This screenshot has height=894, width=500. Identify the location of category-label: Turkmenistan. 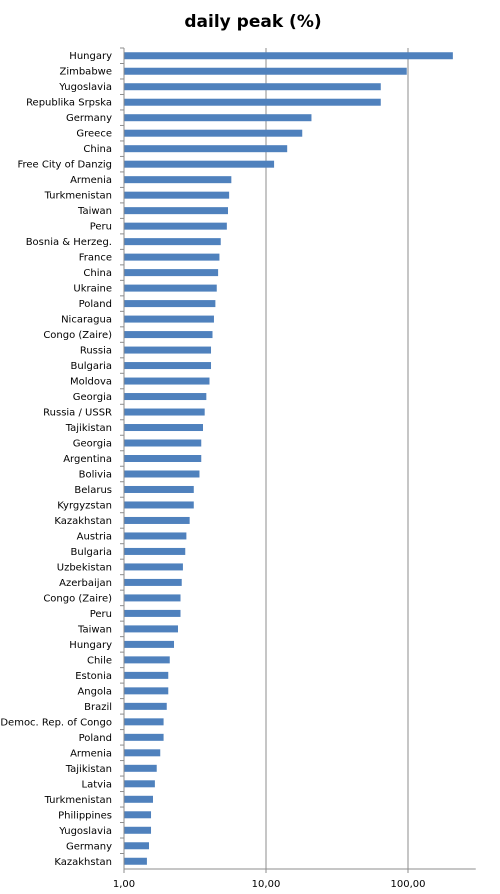
(78, 800).